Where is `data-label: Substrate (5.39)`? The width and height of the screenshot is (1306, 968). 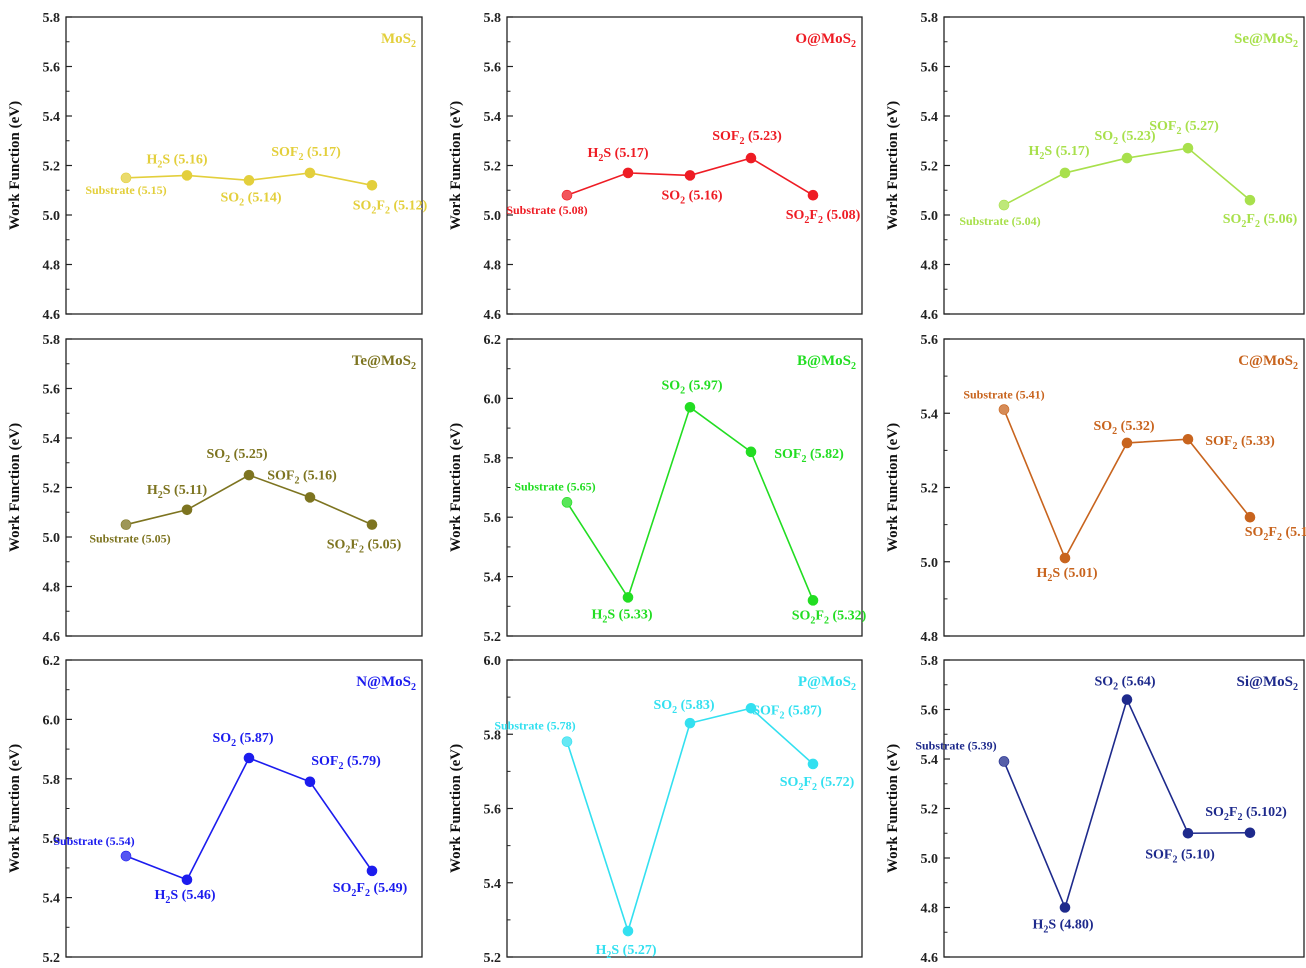
data-label: Substrate (5.39) is located at coordinates (955, 745).